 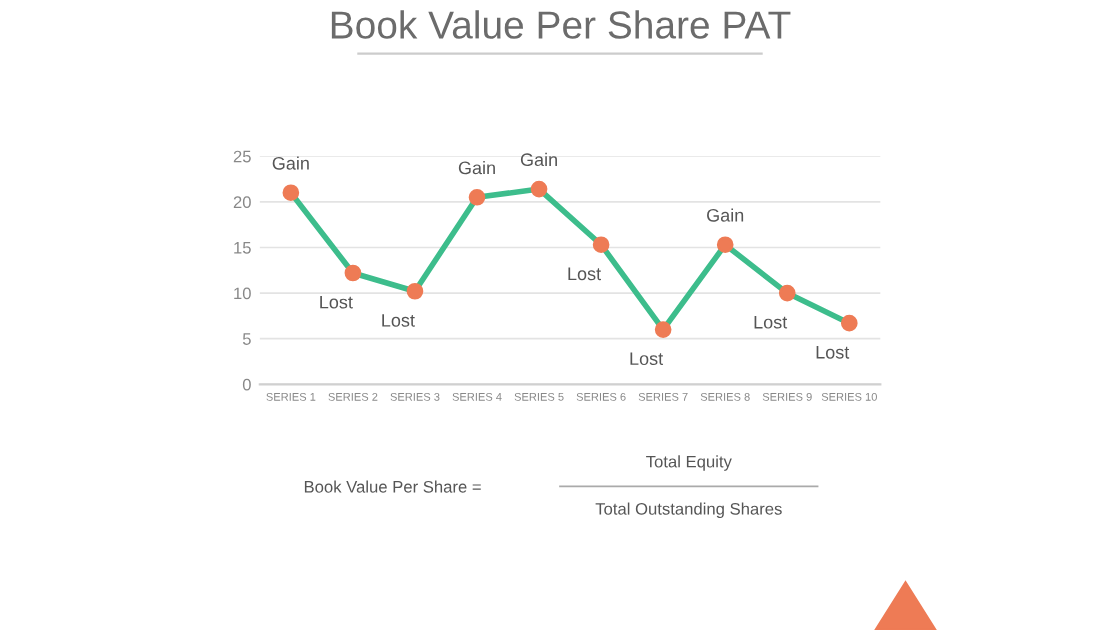 What do you see at coordinates (688, 510) in the screenshot?
I see `text: Total Outstanding Shares` at bounding box center [688, 510].